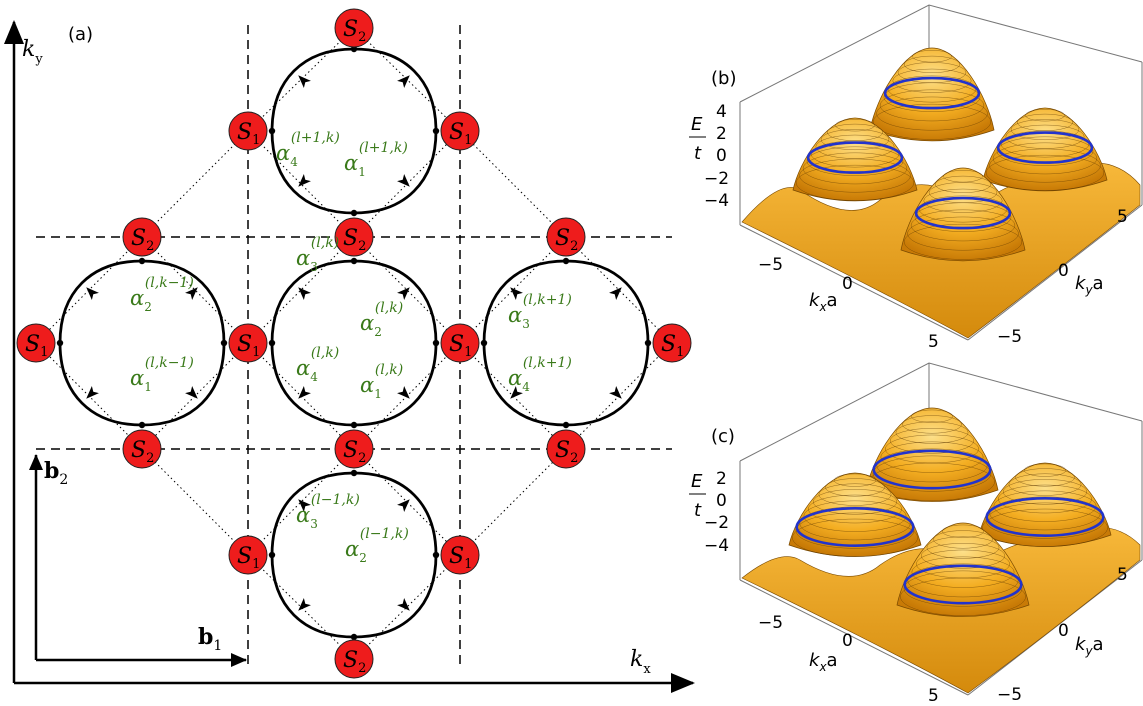 This screenshot has width=1143, height=706. Describe the element at coordinates (950, 154) in the screenshot. I see `panel-b-peaks` at that location.